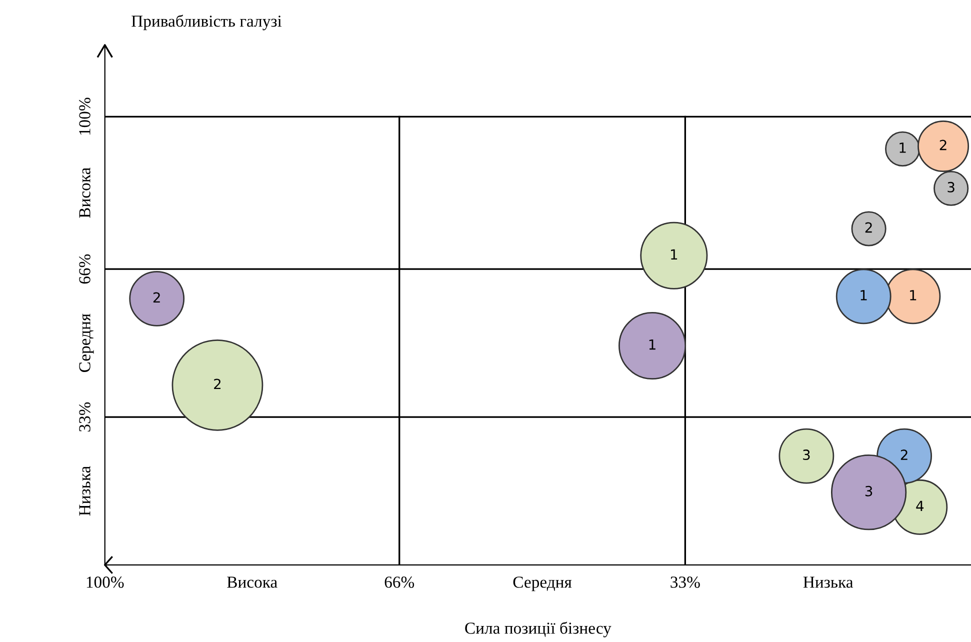 The height and width of the screenshot is (642, 971). What do you see at coordinates (538, 630) in the screenshot?
I see `x-axis-title: Сила позиції бізнесу` at bounding box center [538, 630].